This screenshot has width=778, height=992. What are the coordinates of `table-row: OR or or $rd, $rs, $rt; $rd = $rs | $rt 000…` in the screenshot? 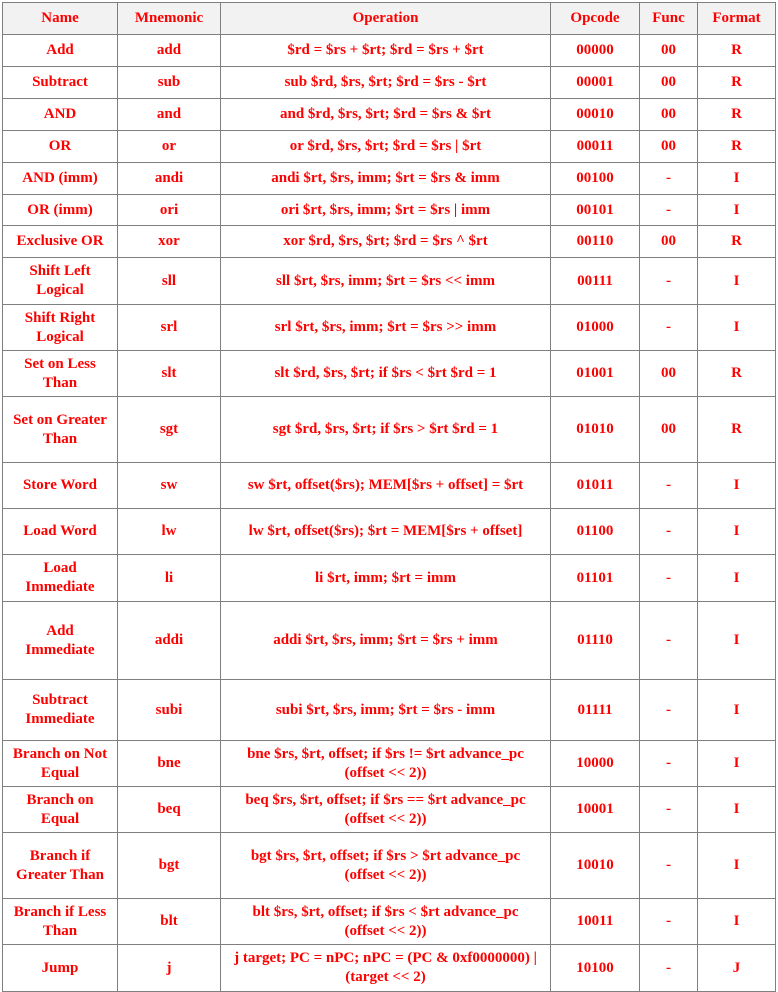 It's located at (389, 146).